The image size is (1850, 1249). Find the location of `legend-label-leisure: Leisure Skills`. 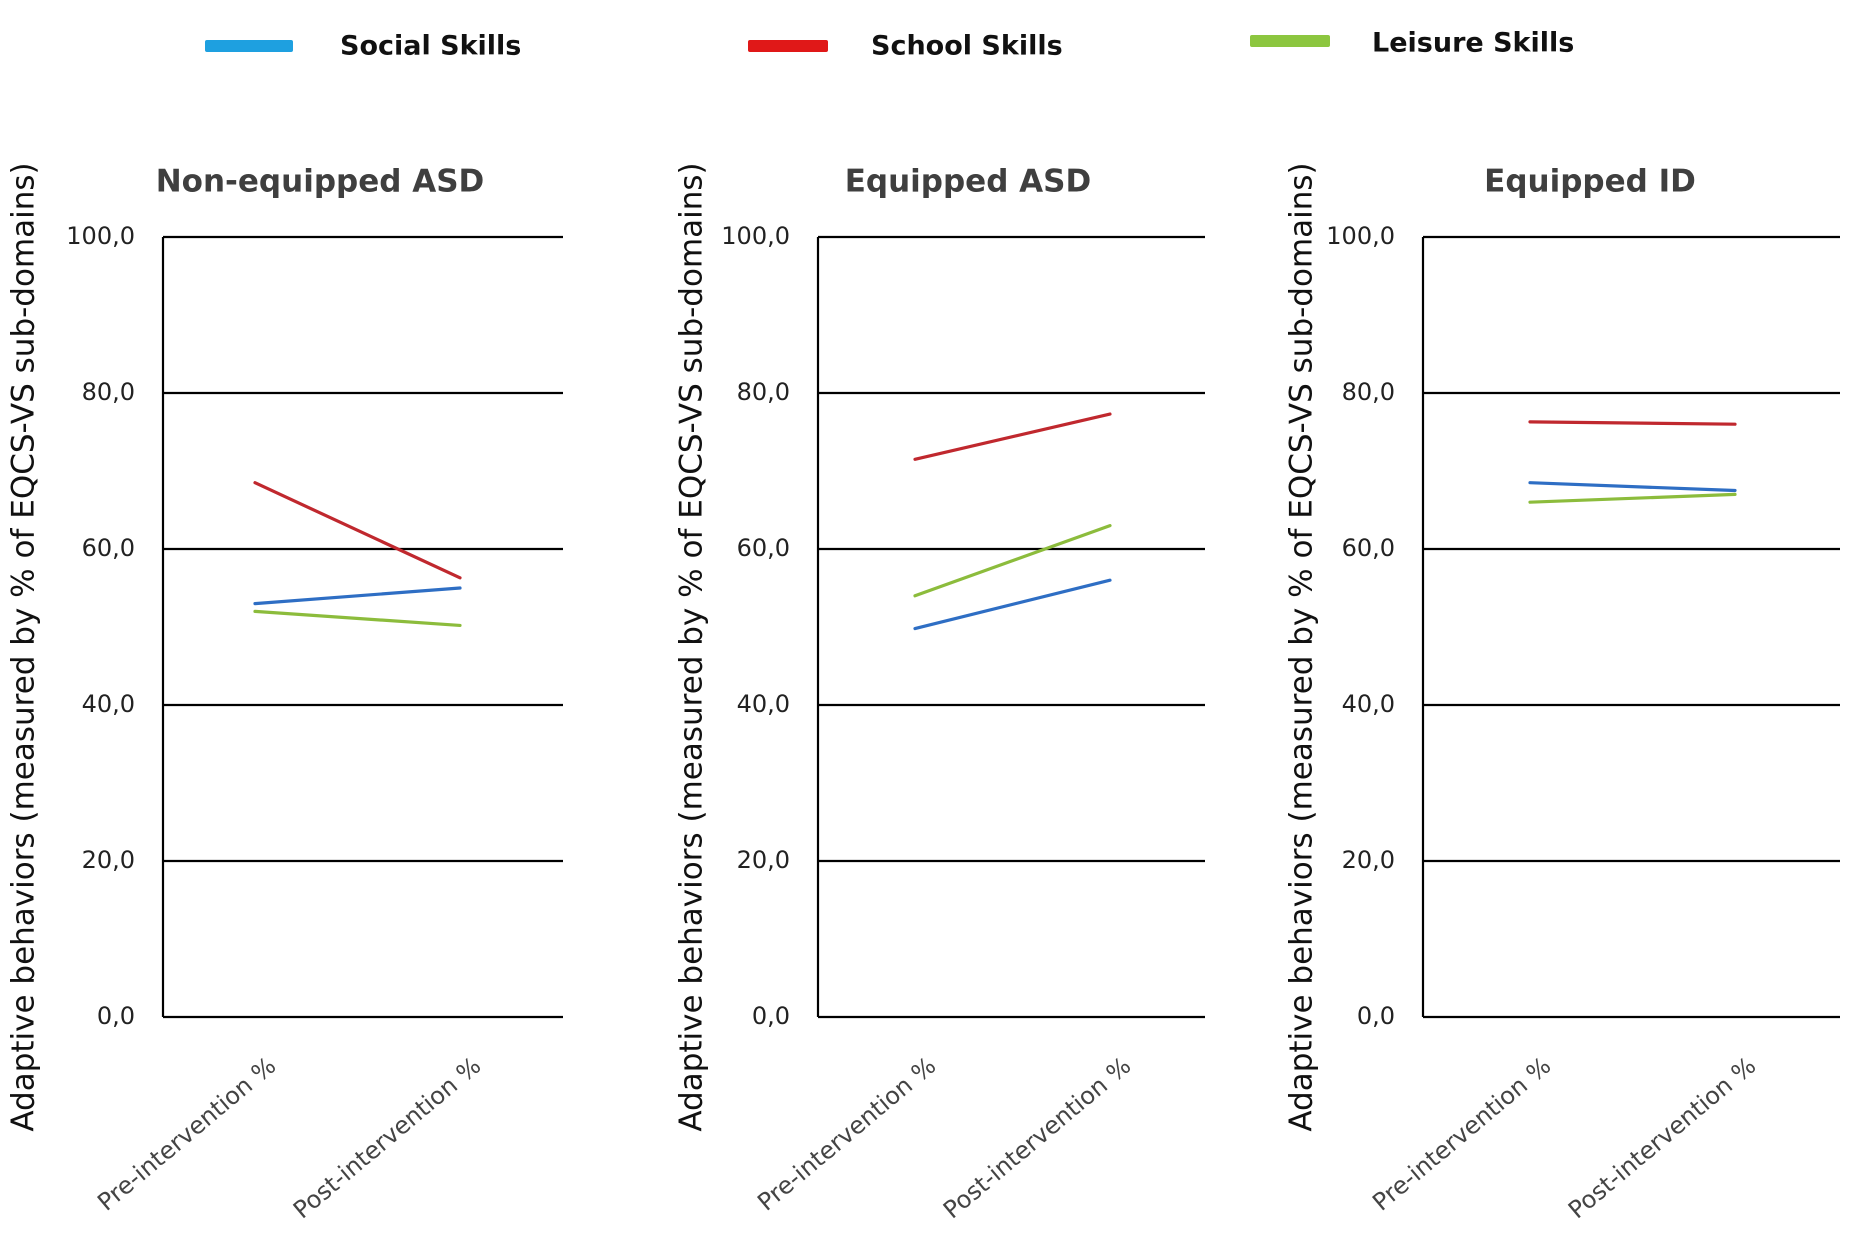

legend-label-leisure: Leisure Skills is located at coordinates (1473, 43).